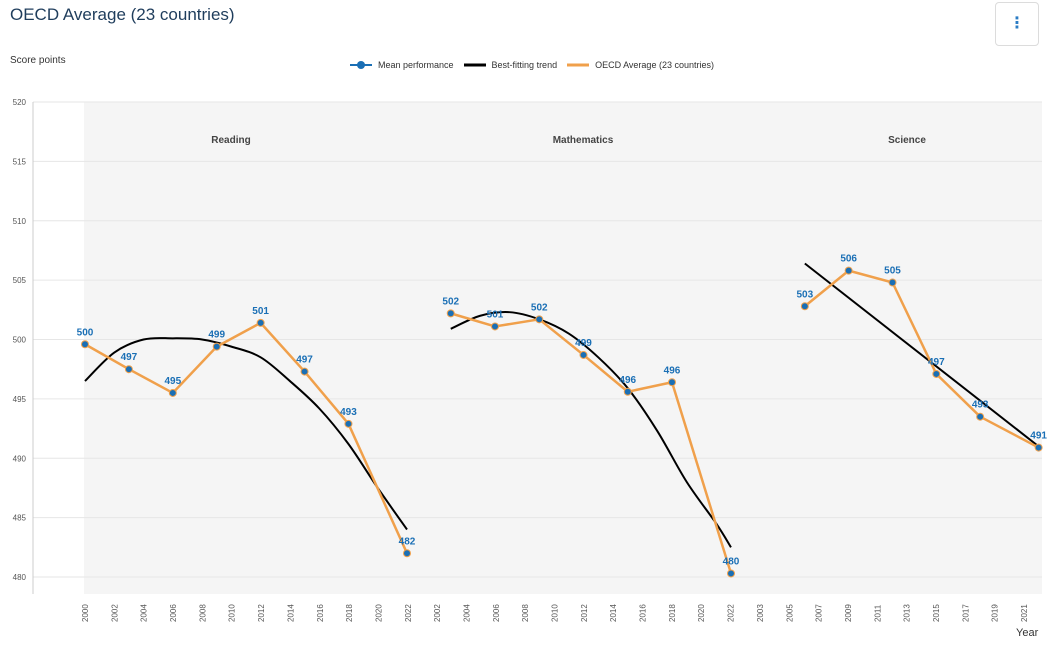 This screenshot has height=652, width=1050. I want to click on panel-title-mathematics: Mathematics, so click(583, 140).